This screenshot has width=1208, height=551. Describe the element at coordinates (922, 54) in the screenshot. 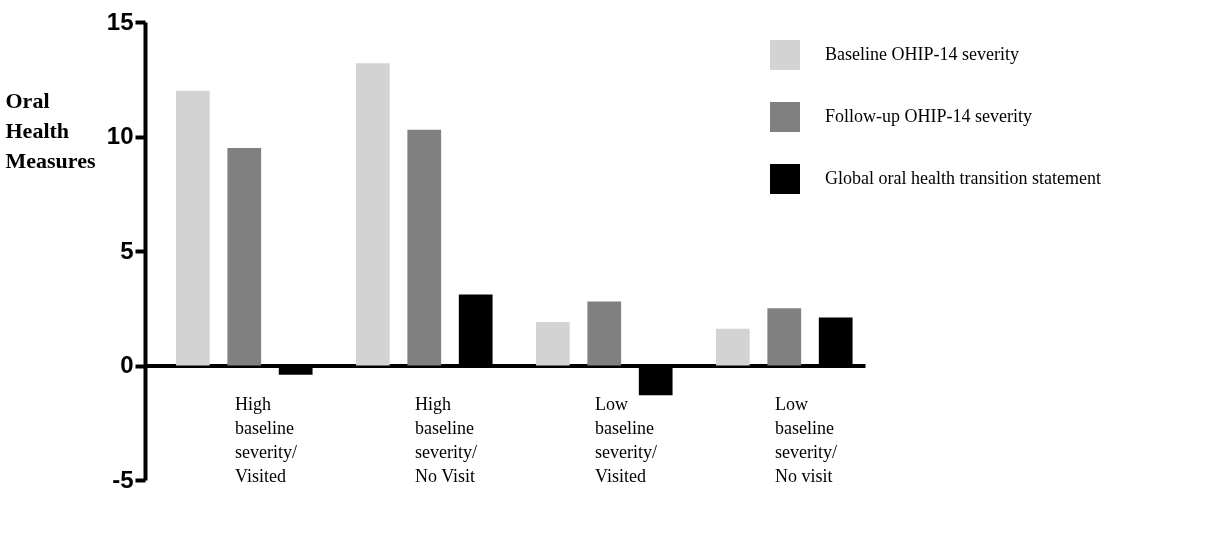

I see `legend-label: Baseline OHIP-14 severity` at that location.